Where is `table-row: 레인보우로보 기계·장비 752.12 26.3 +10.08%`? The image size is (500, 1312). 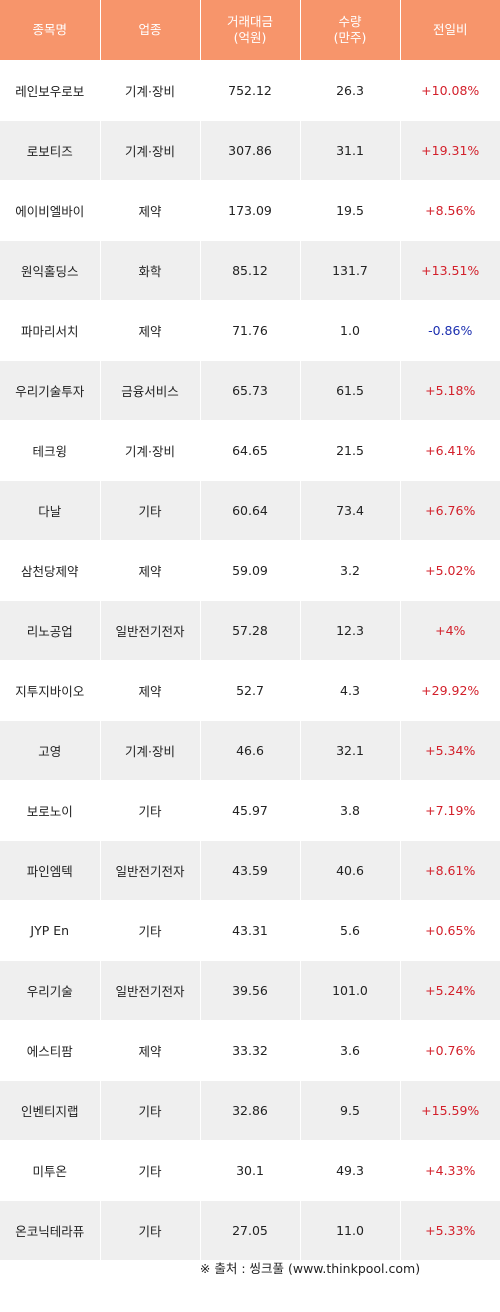 table-row: 레인보우로보 기계·장비 752.12 26.3 +10.08% is located at coordinates (250, 90).